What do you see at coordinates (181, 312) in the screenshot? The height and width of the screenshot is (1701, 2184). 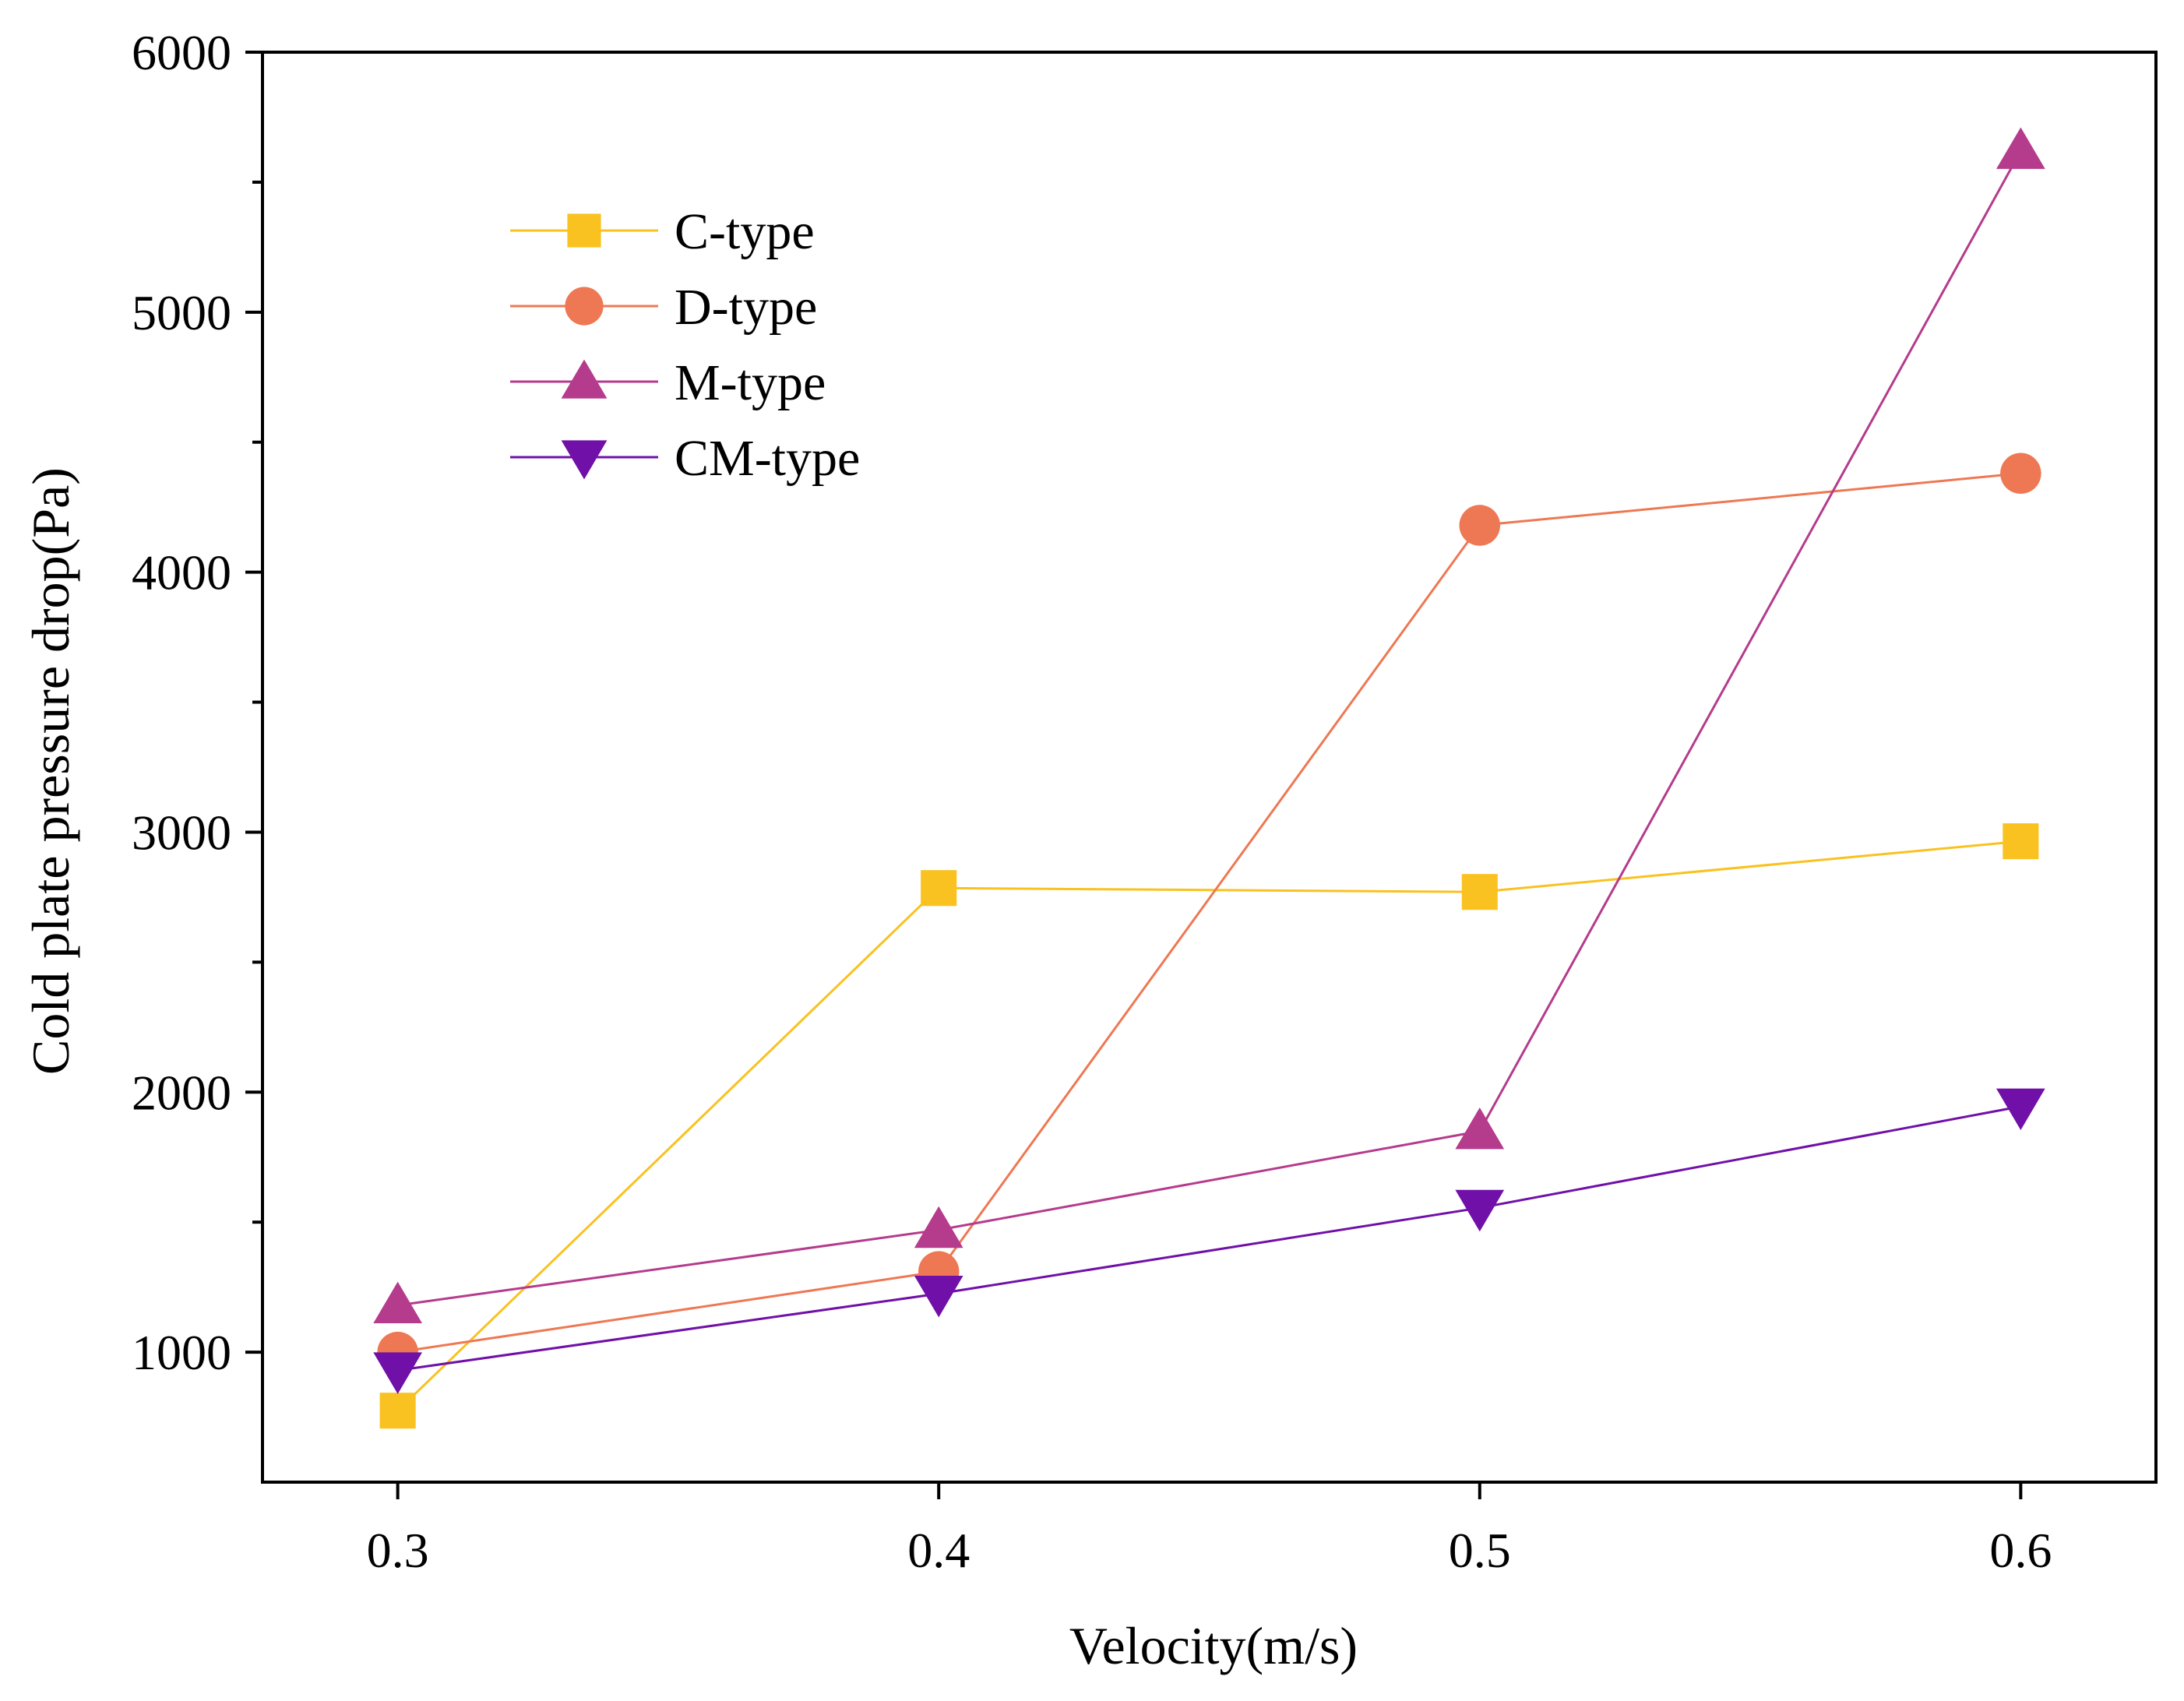 I see `y-tick-label: 5000` at bounding box center [181, 312].